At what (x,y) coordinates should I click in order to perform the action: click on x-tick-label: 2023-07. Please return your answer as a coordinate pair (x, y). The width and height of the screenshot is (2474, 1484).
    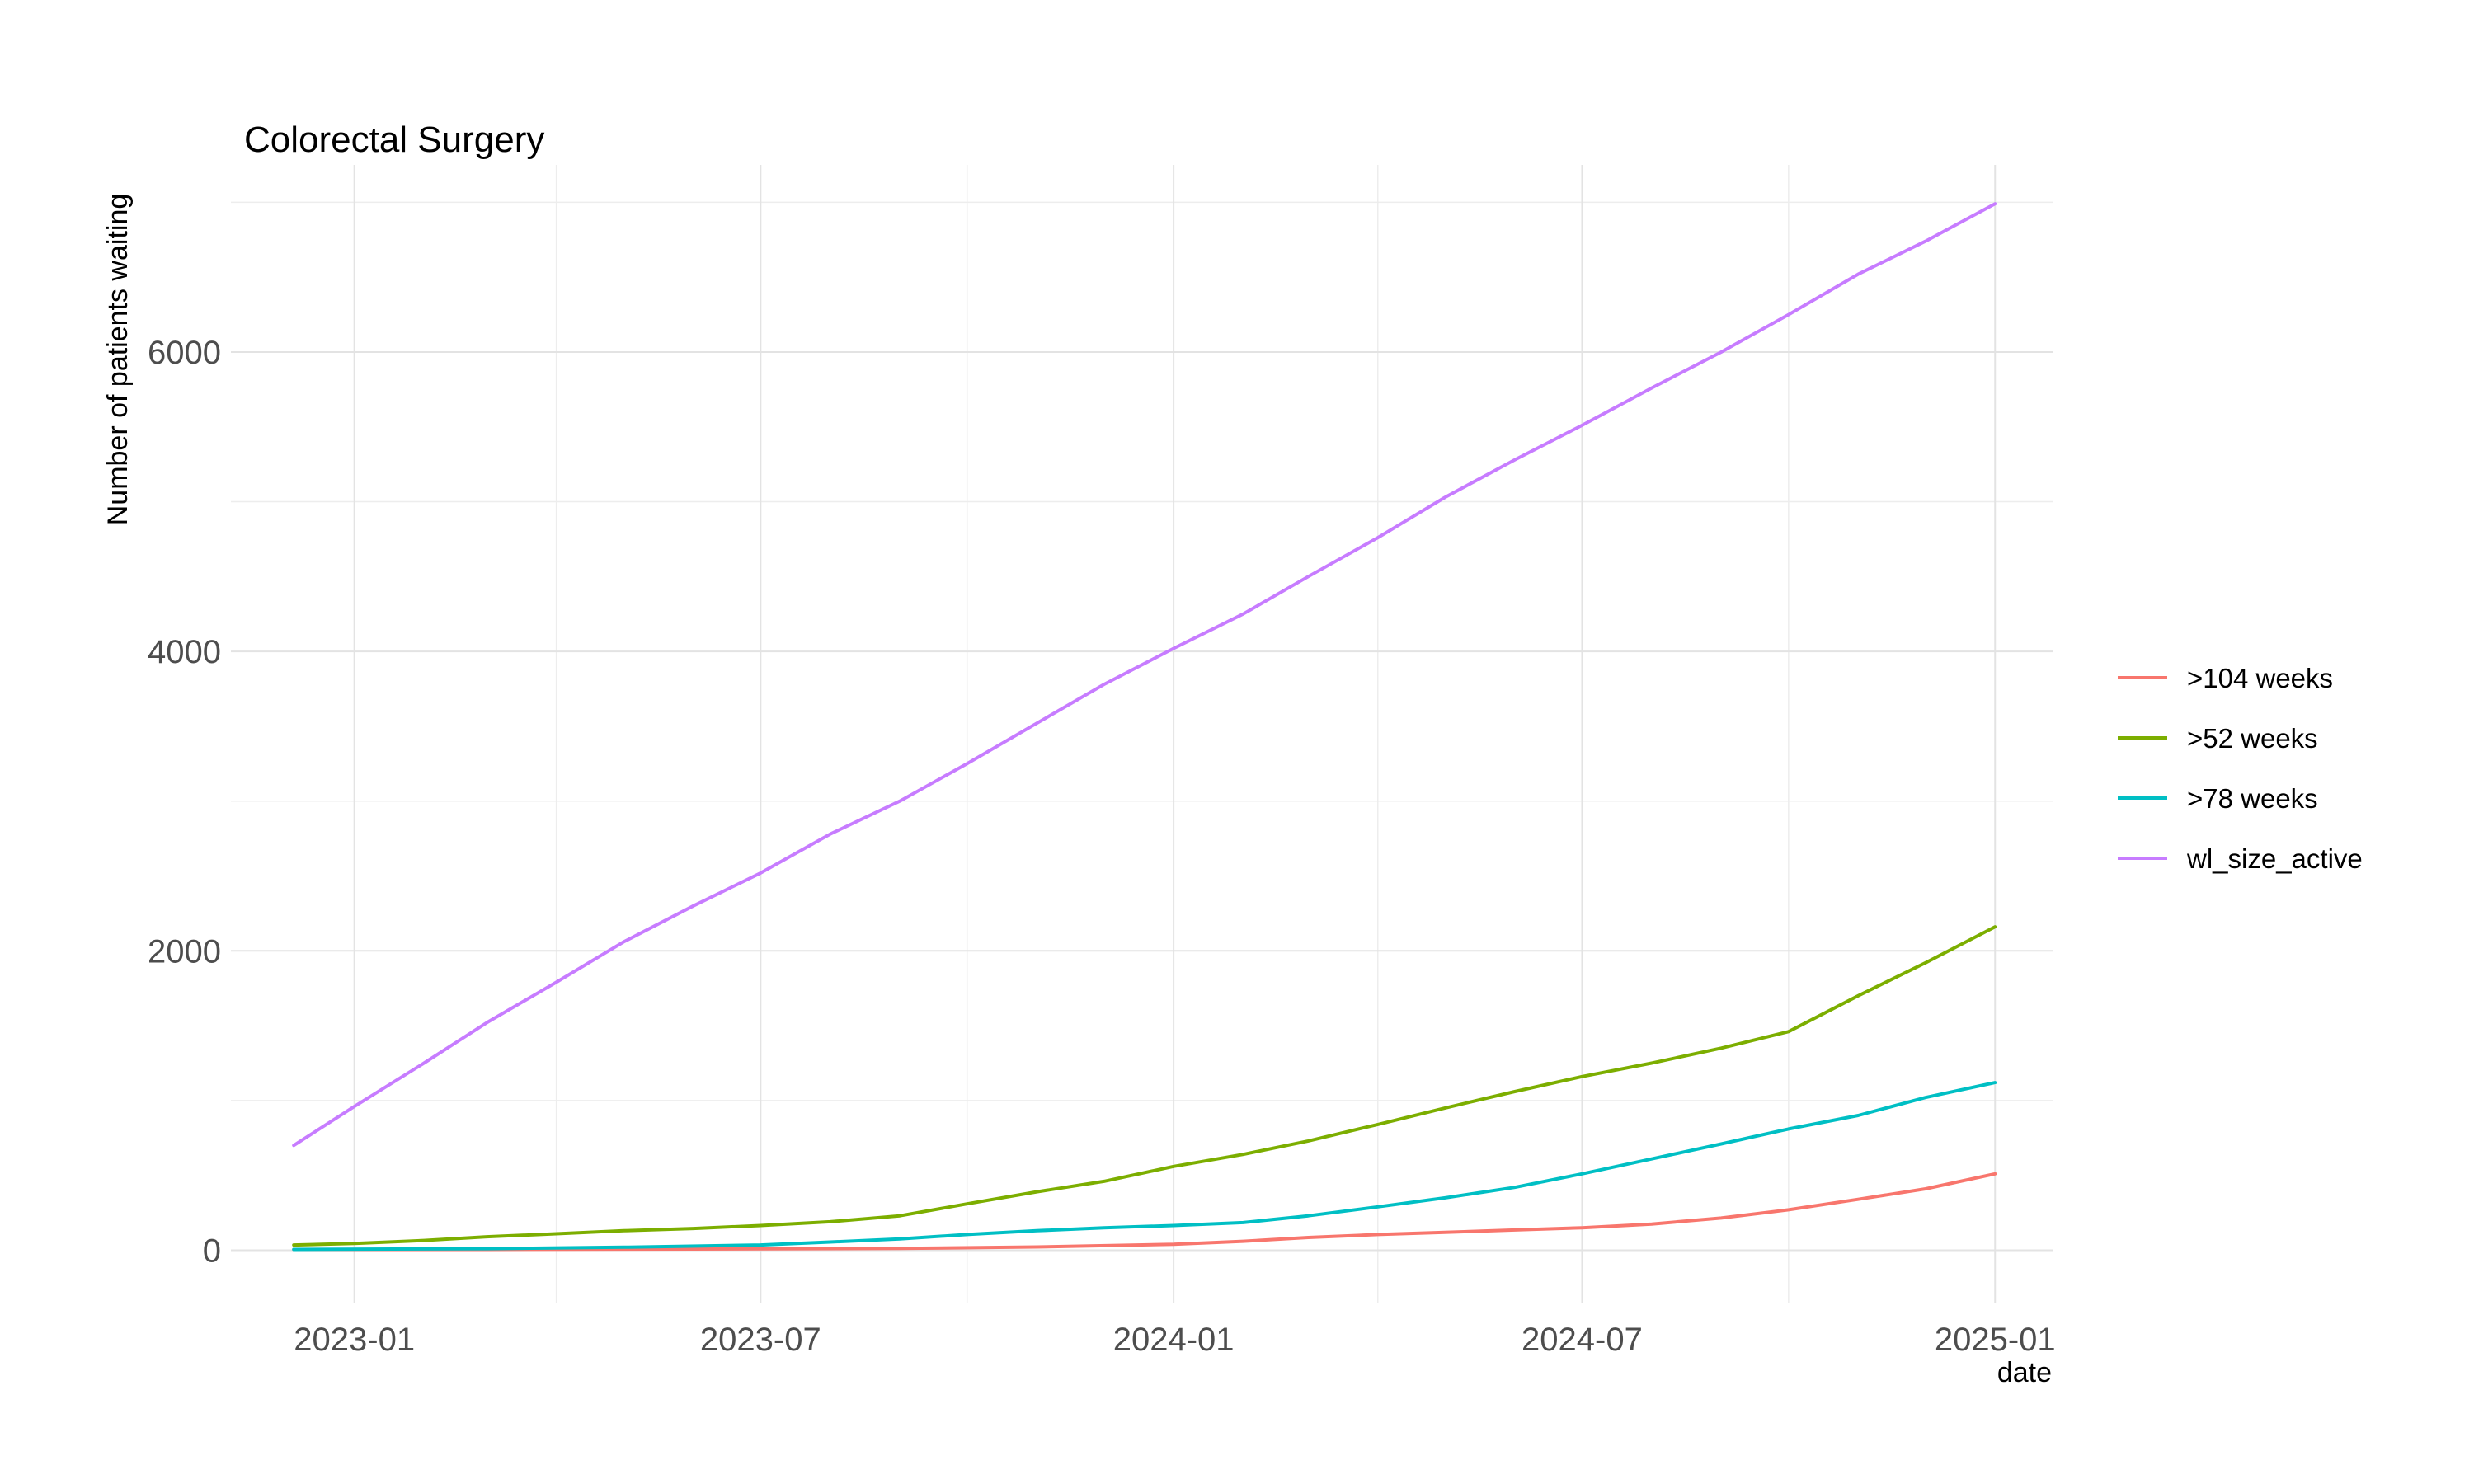
    Looking at the image, I should click on (760, 1340).